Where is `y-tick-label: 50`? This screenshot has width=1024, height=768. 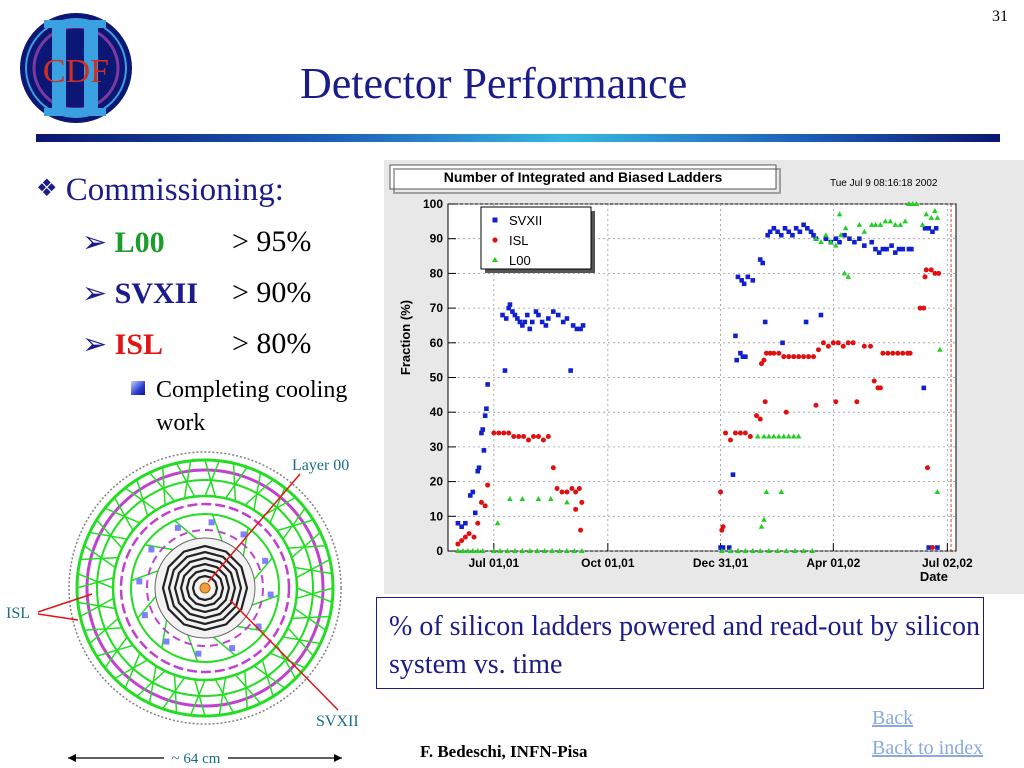
y-tick-label: 50 is located at coordinates (437, 378).